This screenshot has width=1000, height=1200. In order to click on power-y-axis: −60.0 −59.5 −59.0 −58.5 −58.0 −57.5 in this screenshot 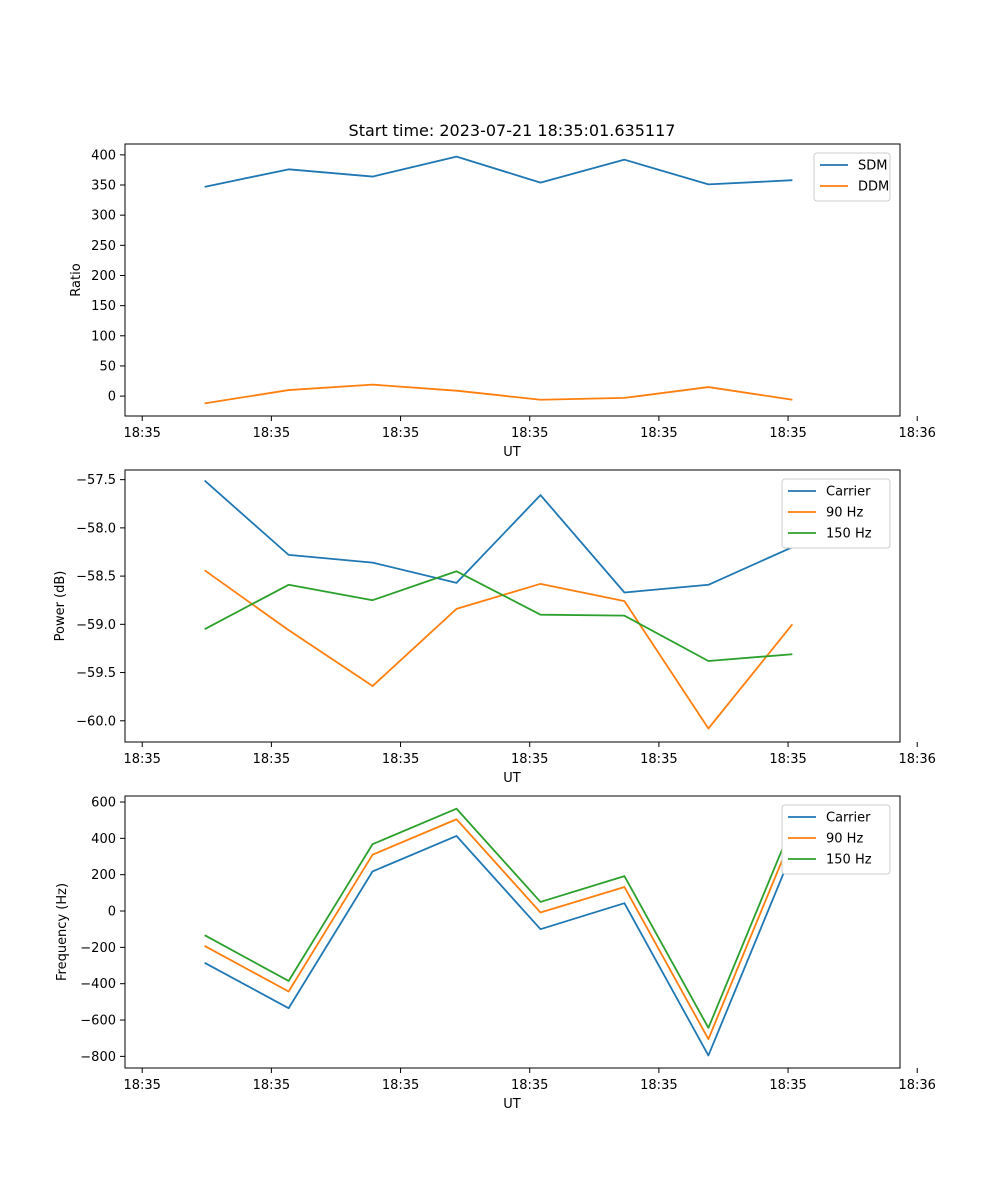, I will do `click(100, 601)`.